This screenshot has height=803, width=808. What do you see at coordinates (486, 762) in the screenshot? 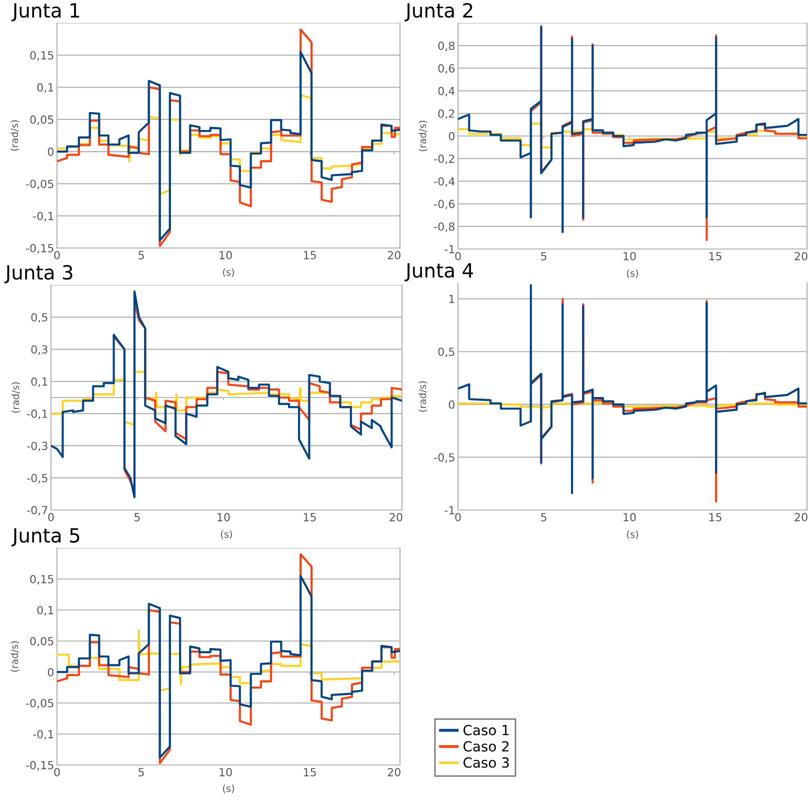
I see `legend-label: Caso 3` at bounding box center [486, 762].